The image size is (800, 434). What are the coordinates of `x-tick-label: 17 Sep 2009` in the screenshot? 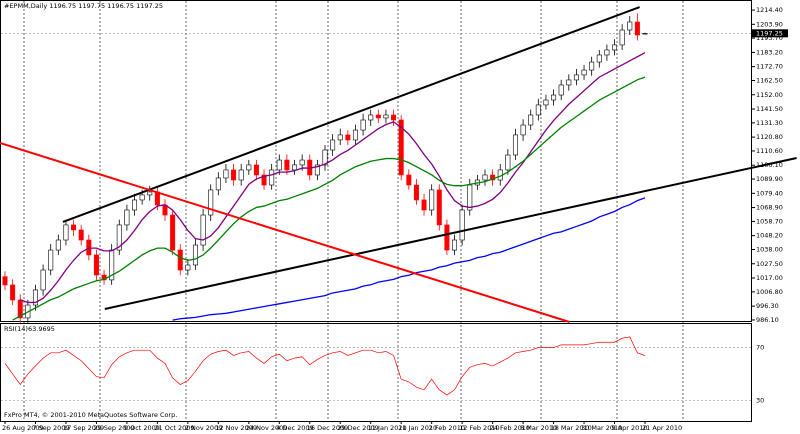 It's located at (83, 428).